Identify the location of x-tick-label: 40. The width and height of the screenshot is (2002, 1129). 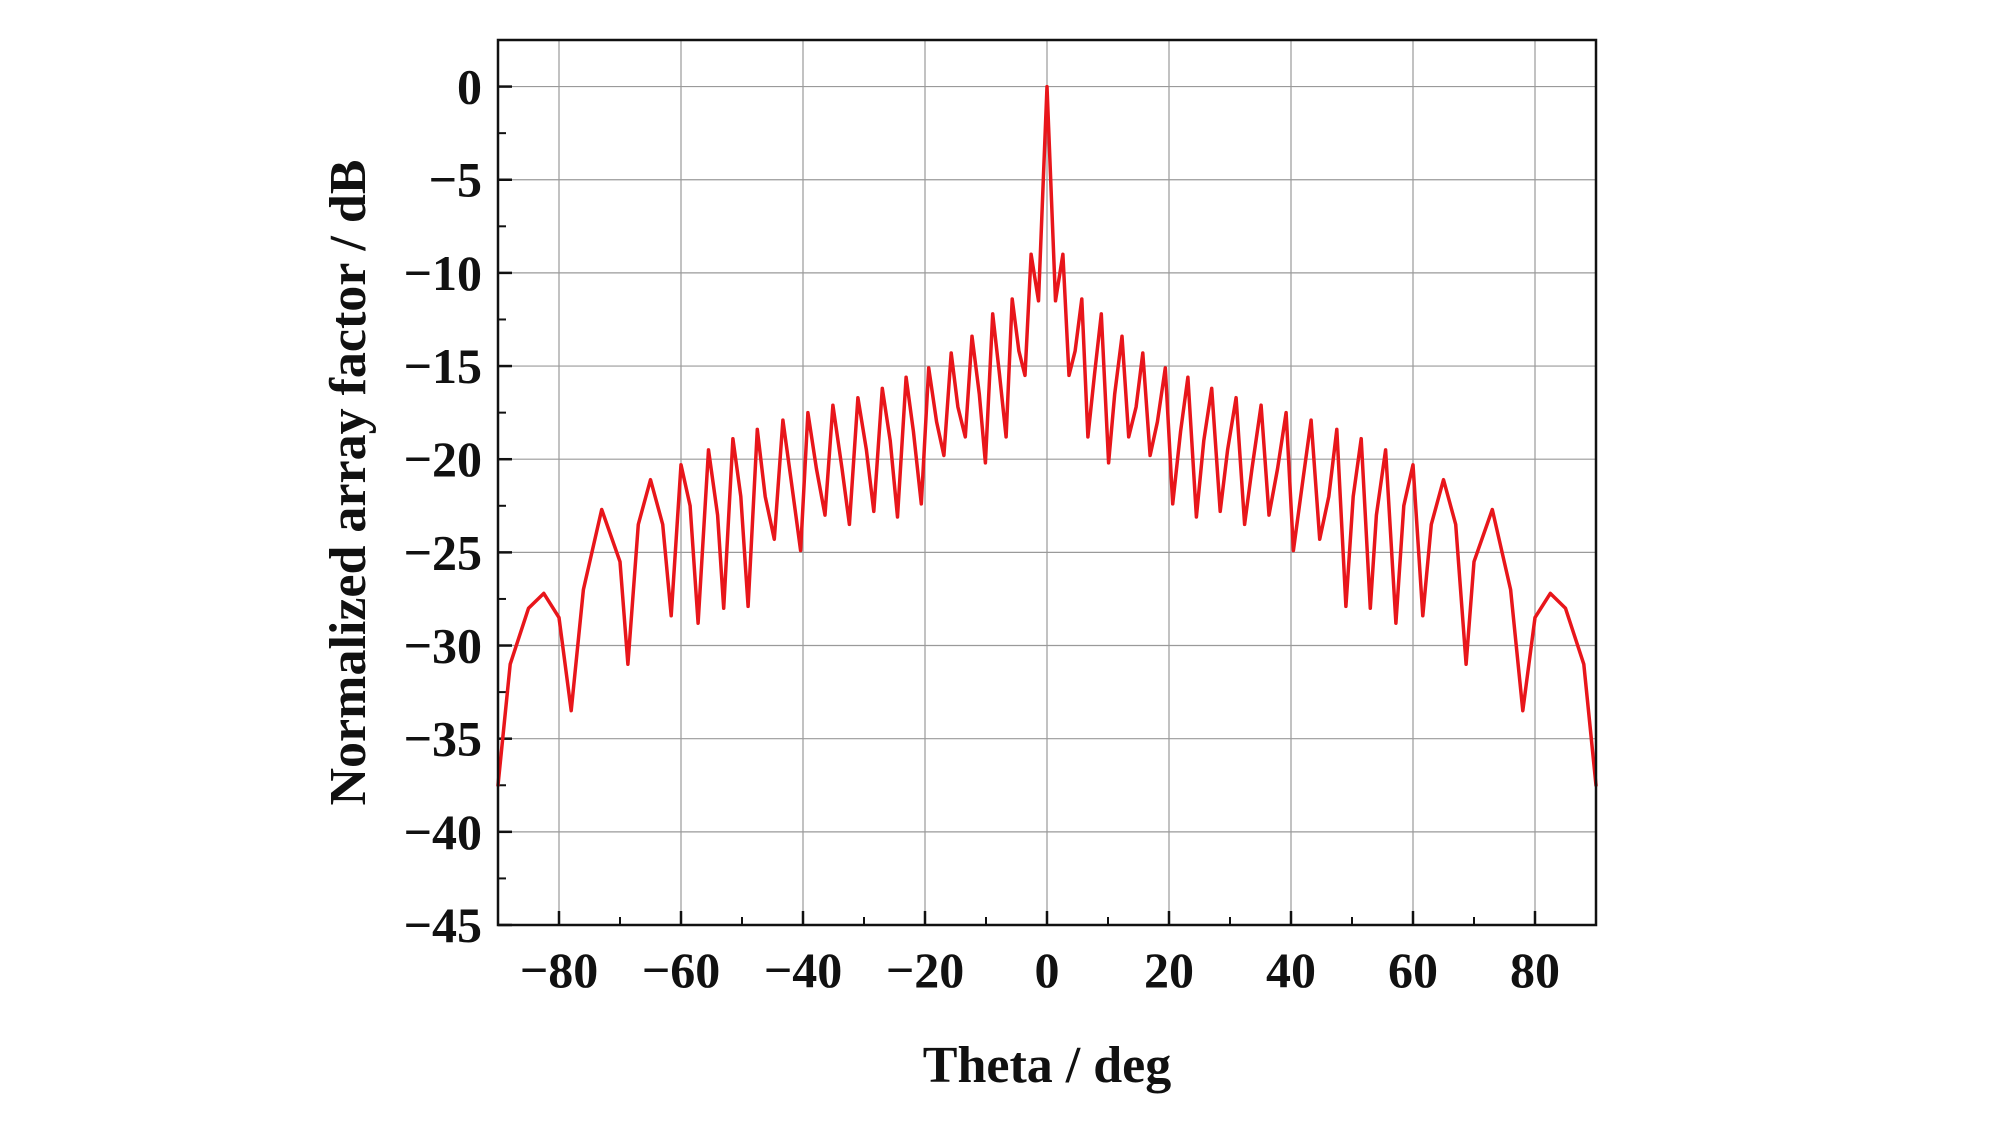
(1291, 970).